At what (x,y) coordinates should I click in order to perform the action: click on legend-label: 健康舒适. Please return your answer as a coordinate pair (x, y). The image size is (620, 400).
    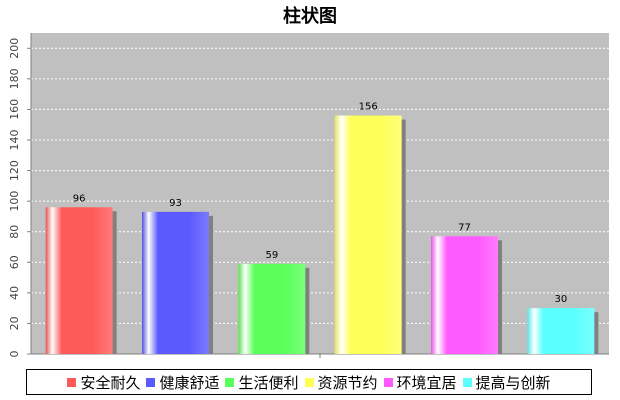
    Looking at the image, I should click on (189, 382).